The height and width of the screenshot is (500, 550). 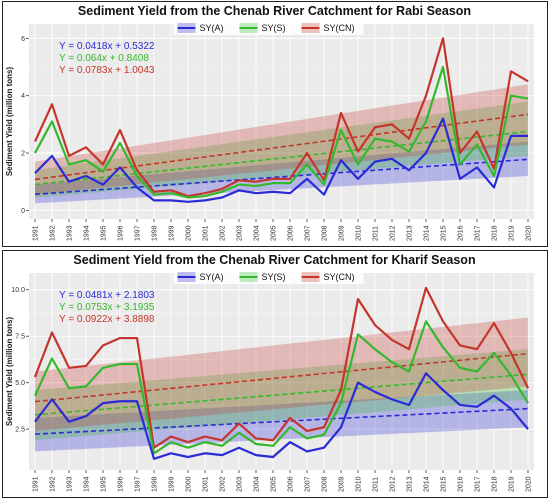 I want to click on trend-equation: Y = 0.0418x + 0.5322, so click(x=107, y=46).